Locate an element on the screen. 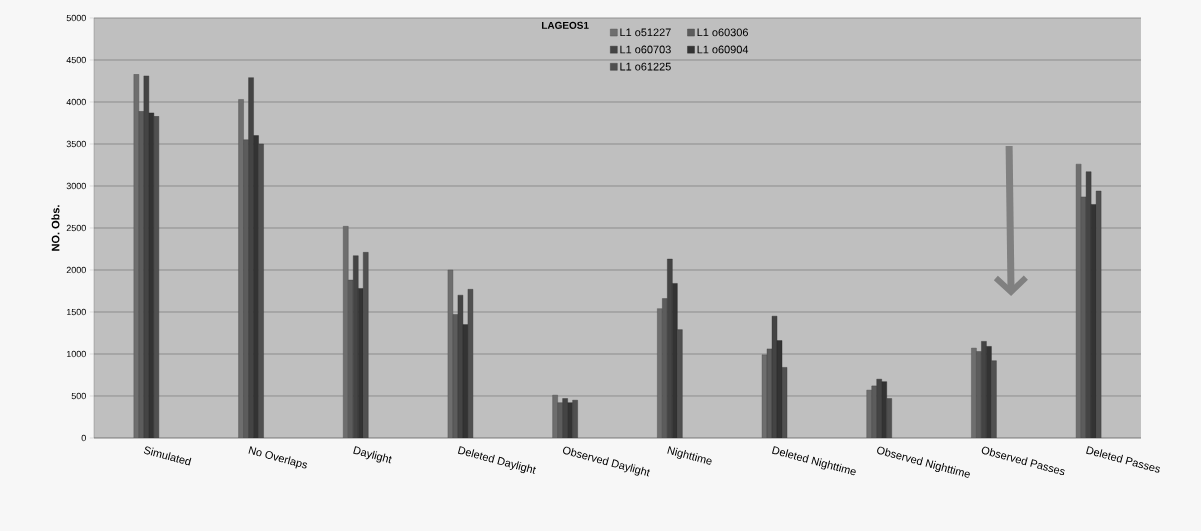 The width and height of the screenshot is (1201, 531). y-tick-label: 5000 is located at coordinates (76, 18).